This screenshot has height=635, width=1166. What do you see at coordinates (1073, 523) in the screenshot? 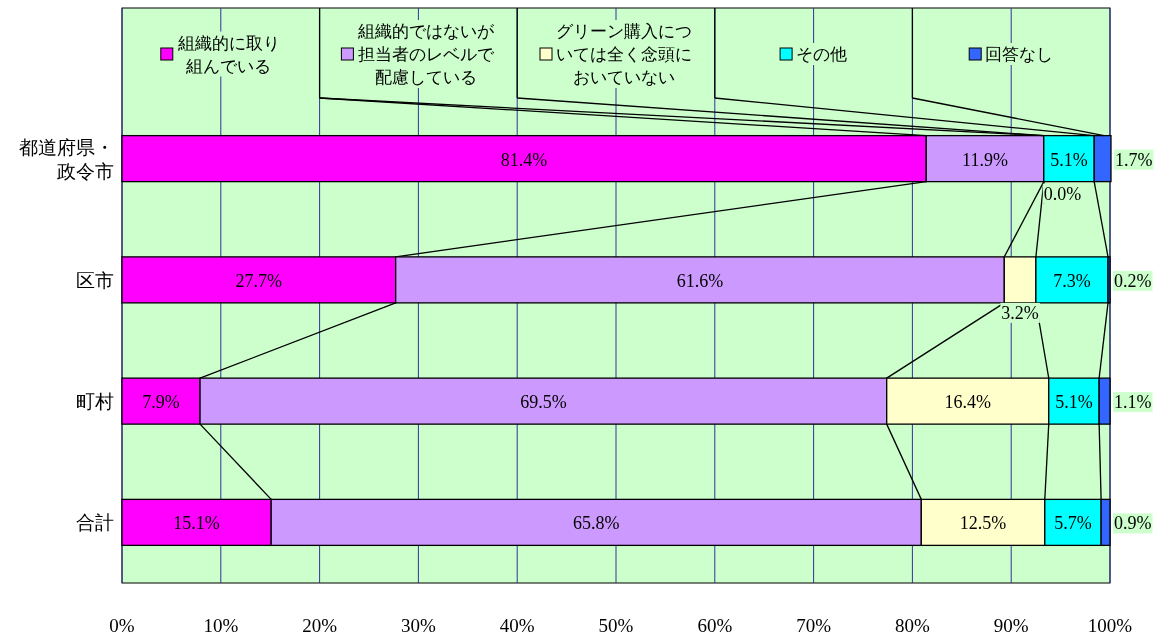
I see `data-label: 5.7%` at bounding box center [1073, 523].